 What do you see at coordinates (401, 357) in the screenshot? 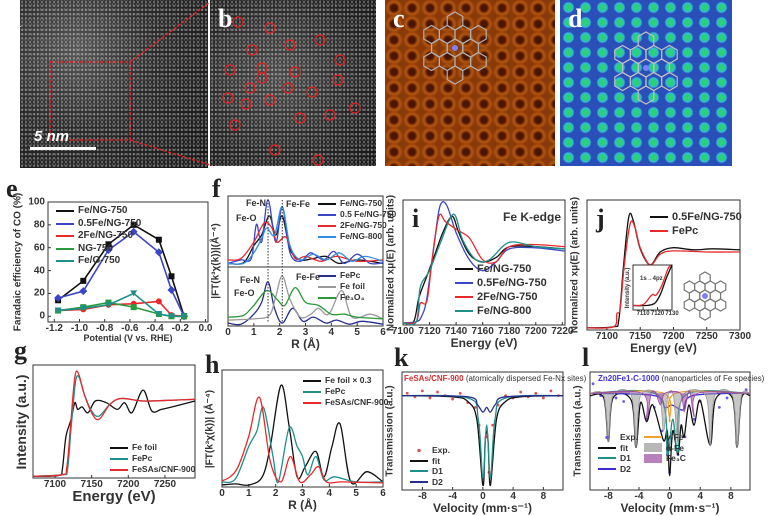
I see `panel-label-k: k` at bounding box center [401, 357].